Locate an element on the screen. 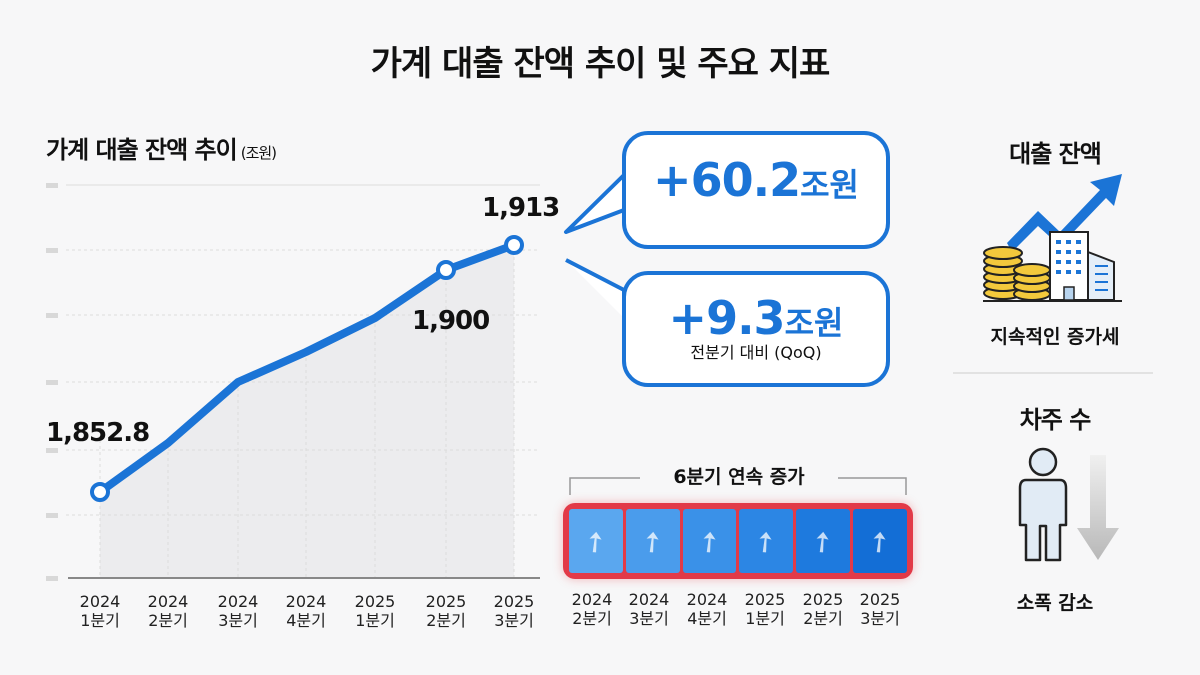 The width and height of the screenshot is (1200, 675). person-icon is located at coordinates (1043, 504).